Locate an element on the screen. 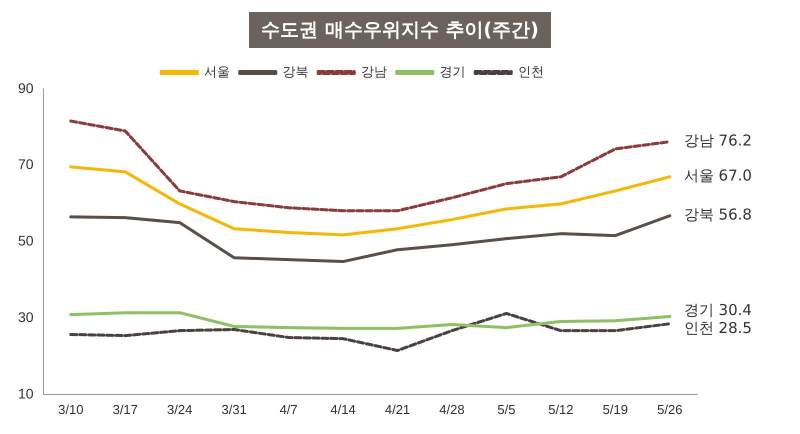 The width and height of the screenshot is (800, 434). x-tick-label: 3/31 is located at coordinates (234, 409).